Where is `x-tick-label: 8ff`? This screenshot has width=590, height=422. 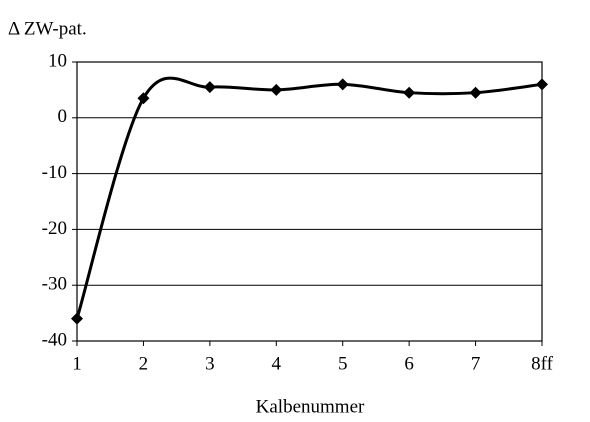
x-tick-label: 8ff is located at coordinates (542, 363).